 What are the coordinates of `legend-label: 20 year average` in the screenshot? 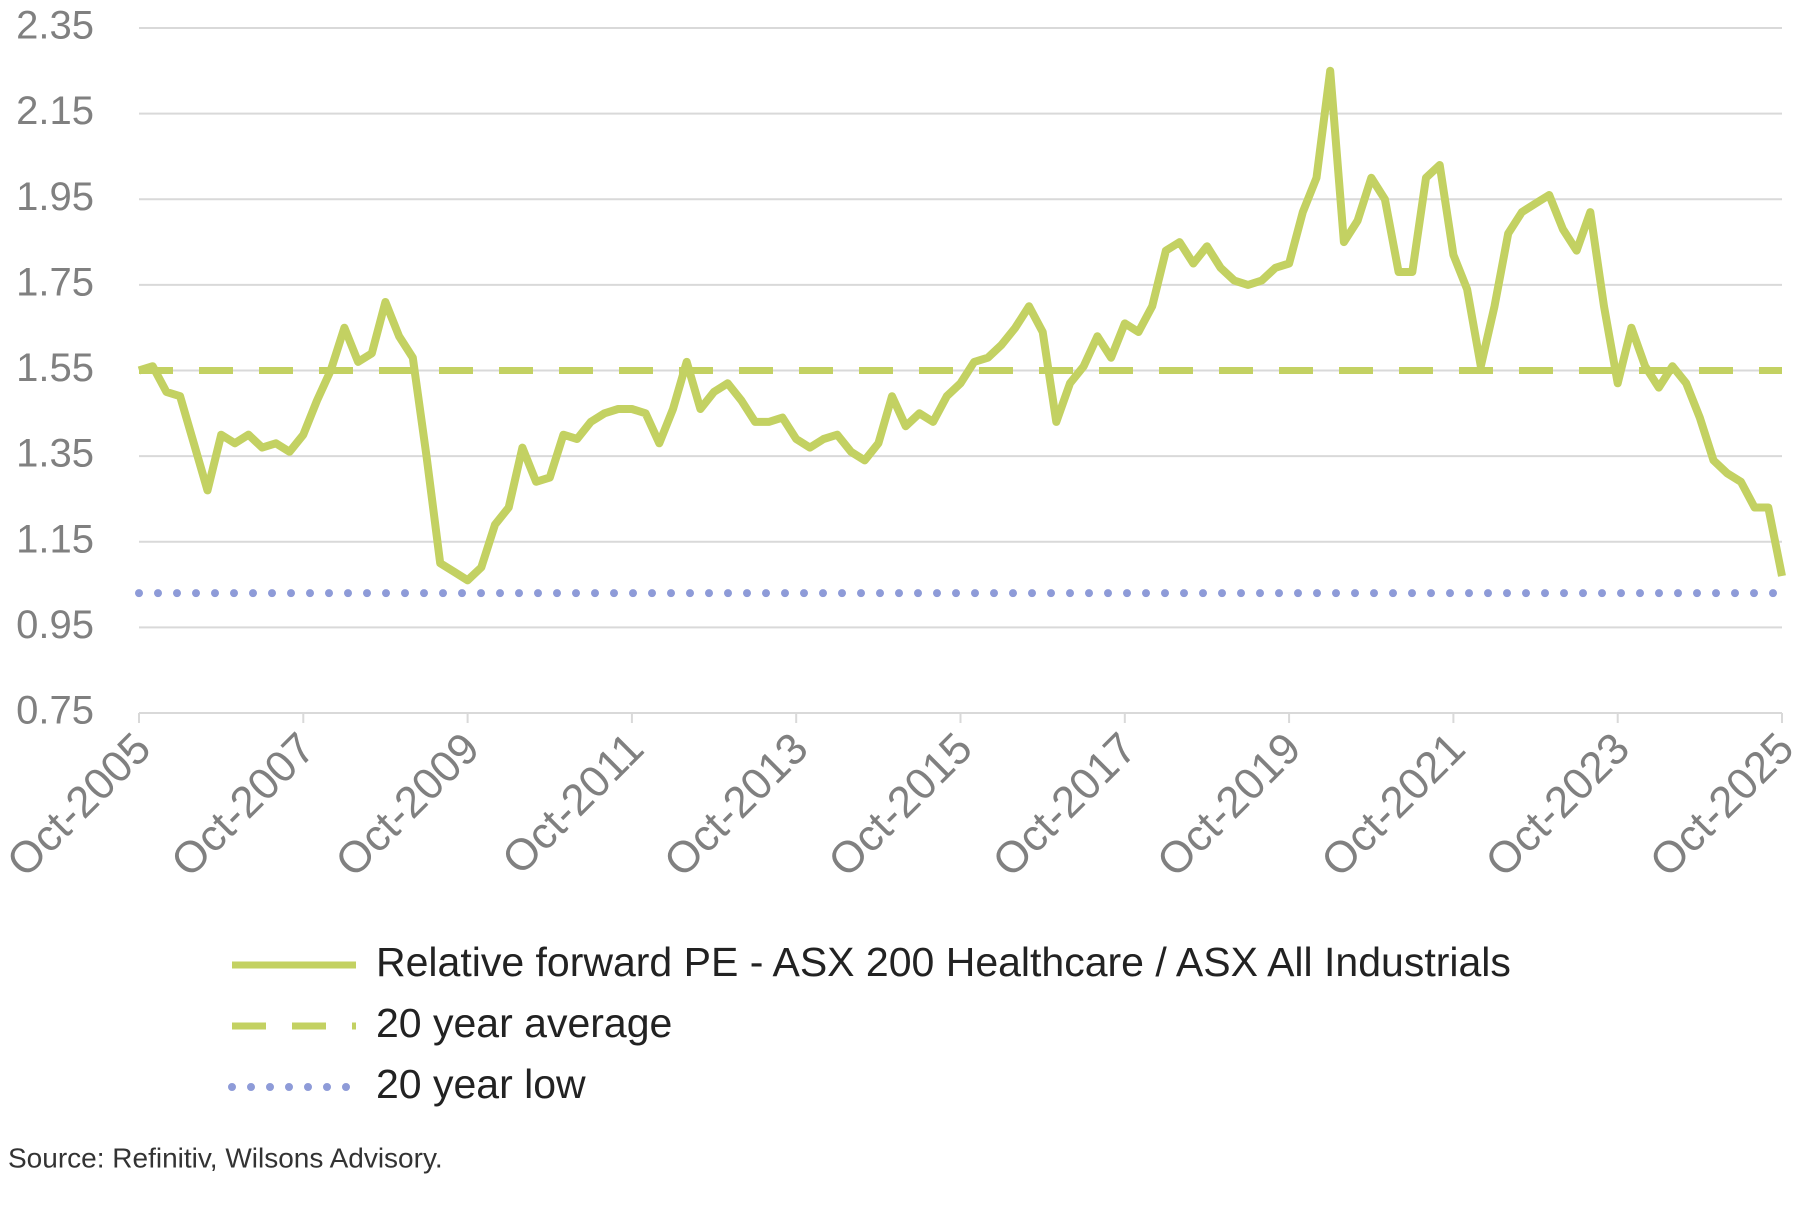 It's located at (524, 1023).